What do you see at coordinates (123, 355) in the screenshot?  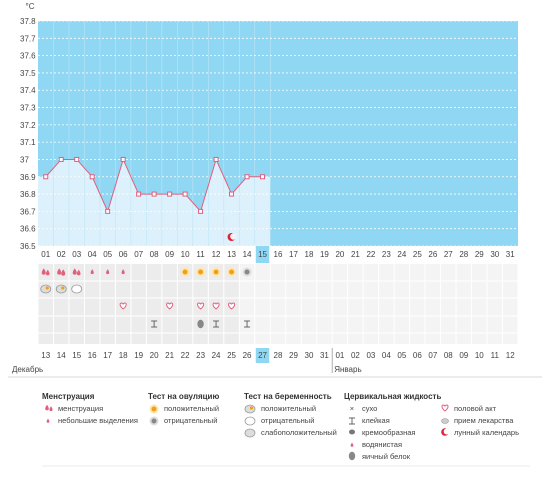 I see `calendar-date-label: 18` at bounding box center [123, 355].